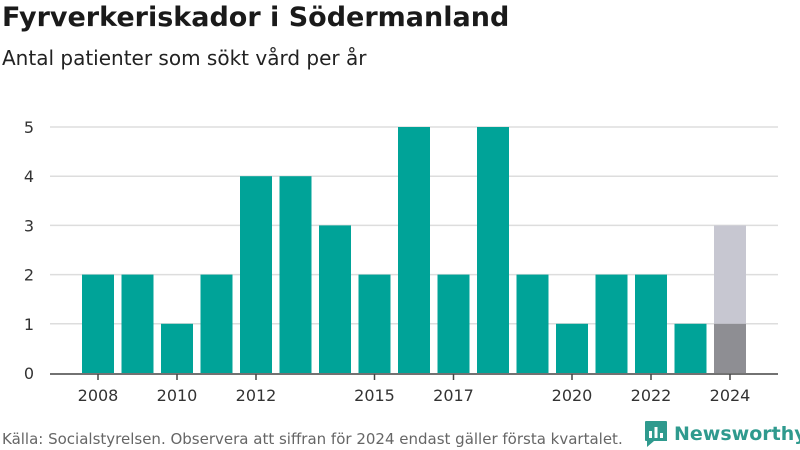 This screenshot has height=450, width=800. What do you see at coordinates (256, 17) in the screenshot?
I see `chart-title: Fyrverkeriskador i Södermanland` at bounding box center [256, 17].